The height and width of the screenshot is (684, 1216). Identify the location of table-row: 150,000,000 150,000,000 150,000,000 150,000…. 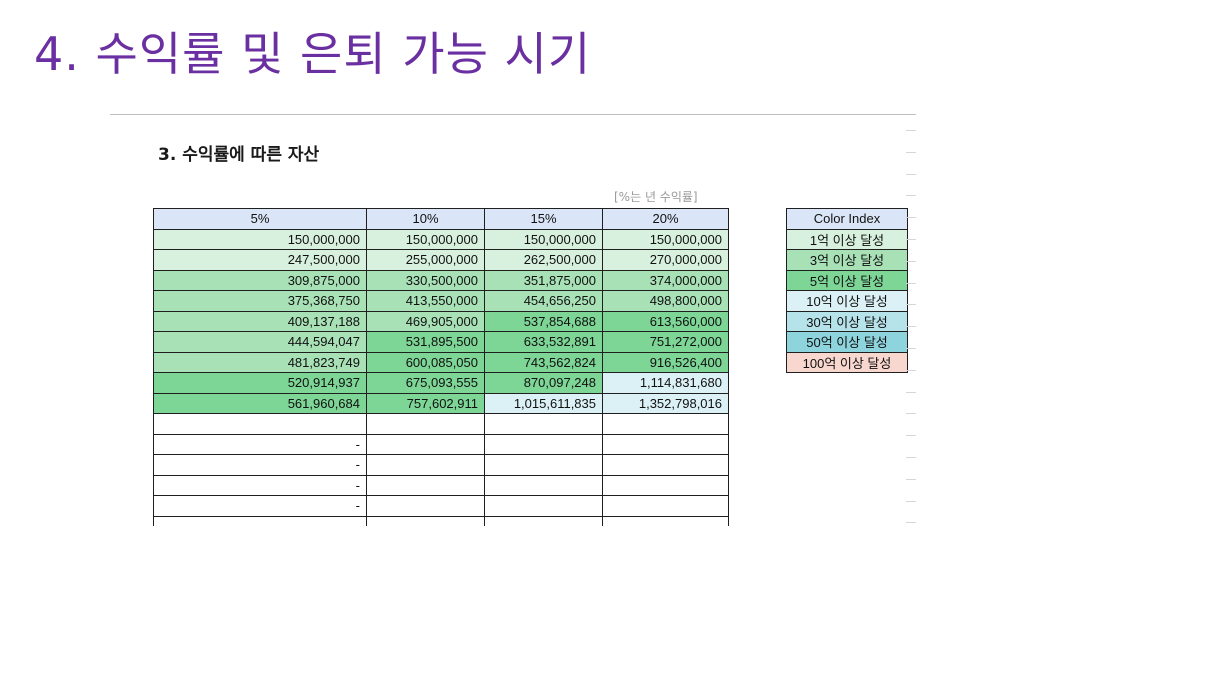
(441, 239).